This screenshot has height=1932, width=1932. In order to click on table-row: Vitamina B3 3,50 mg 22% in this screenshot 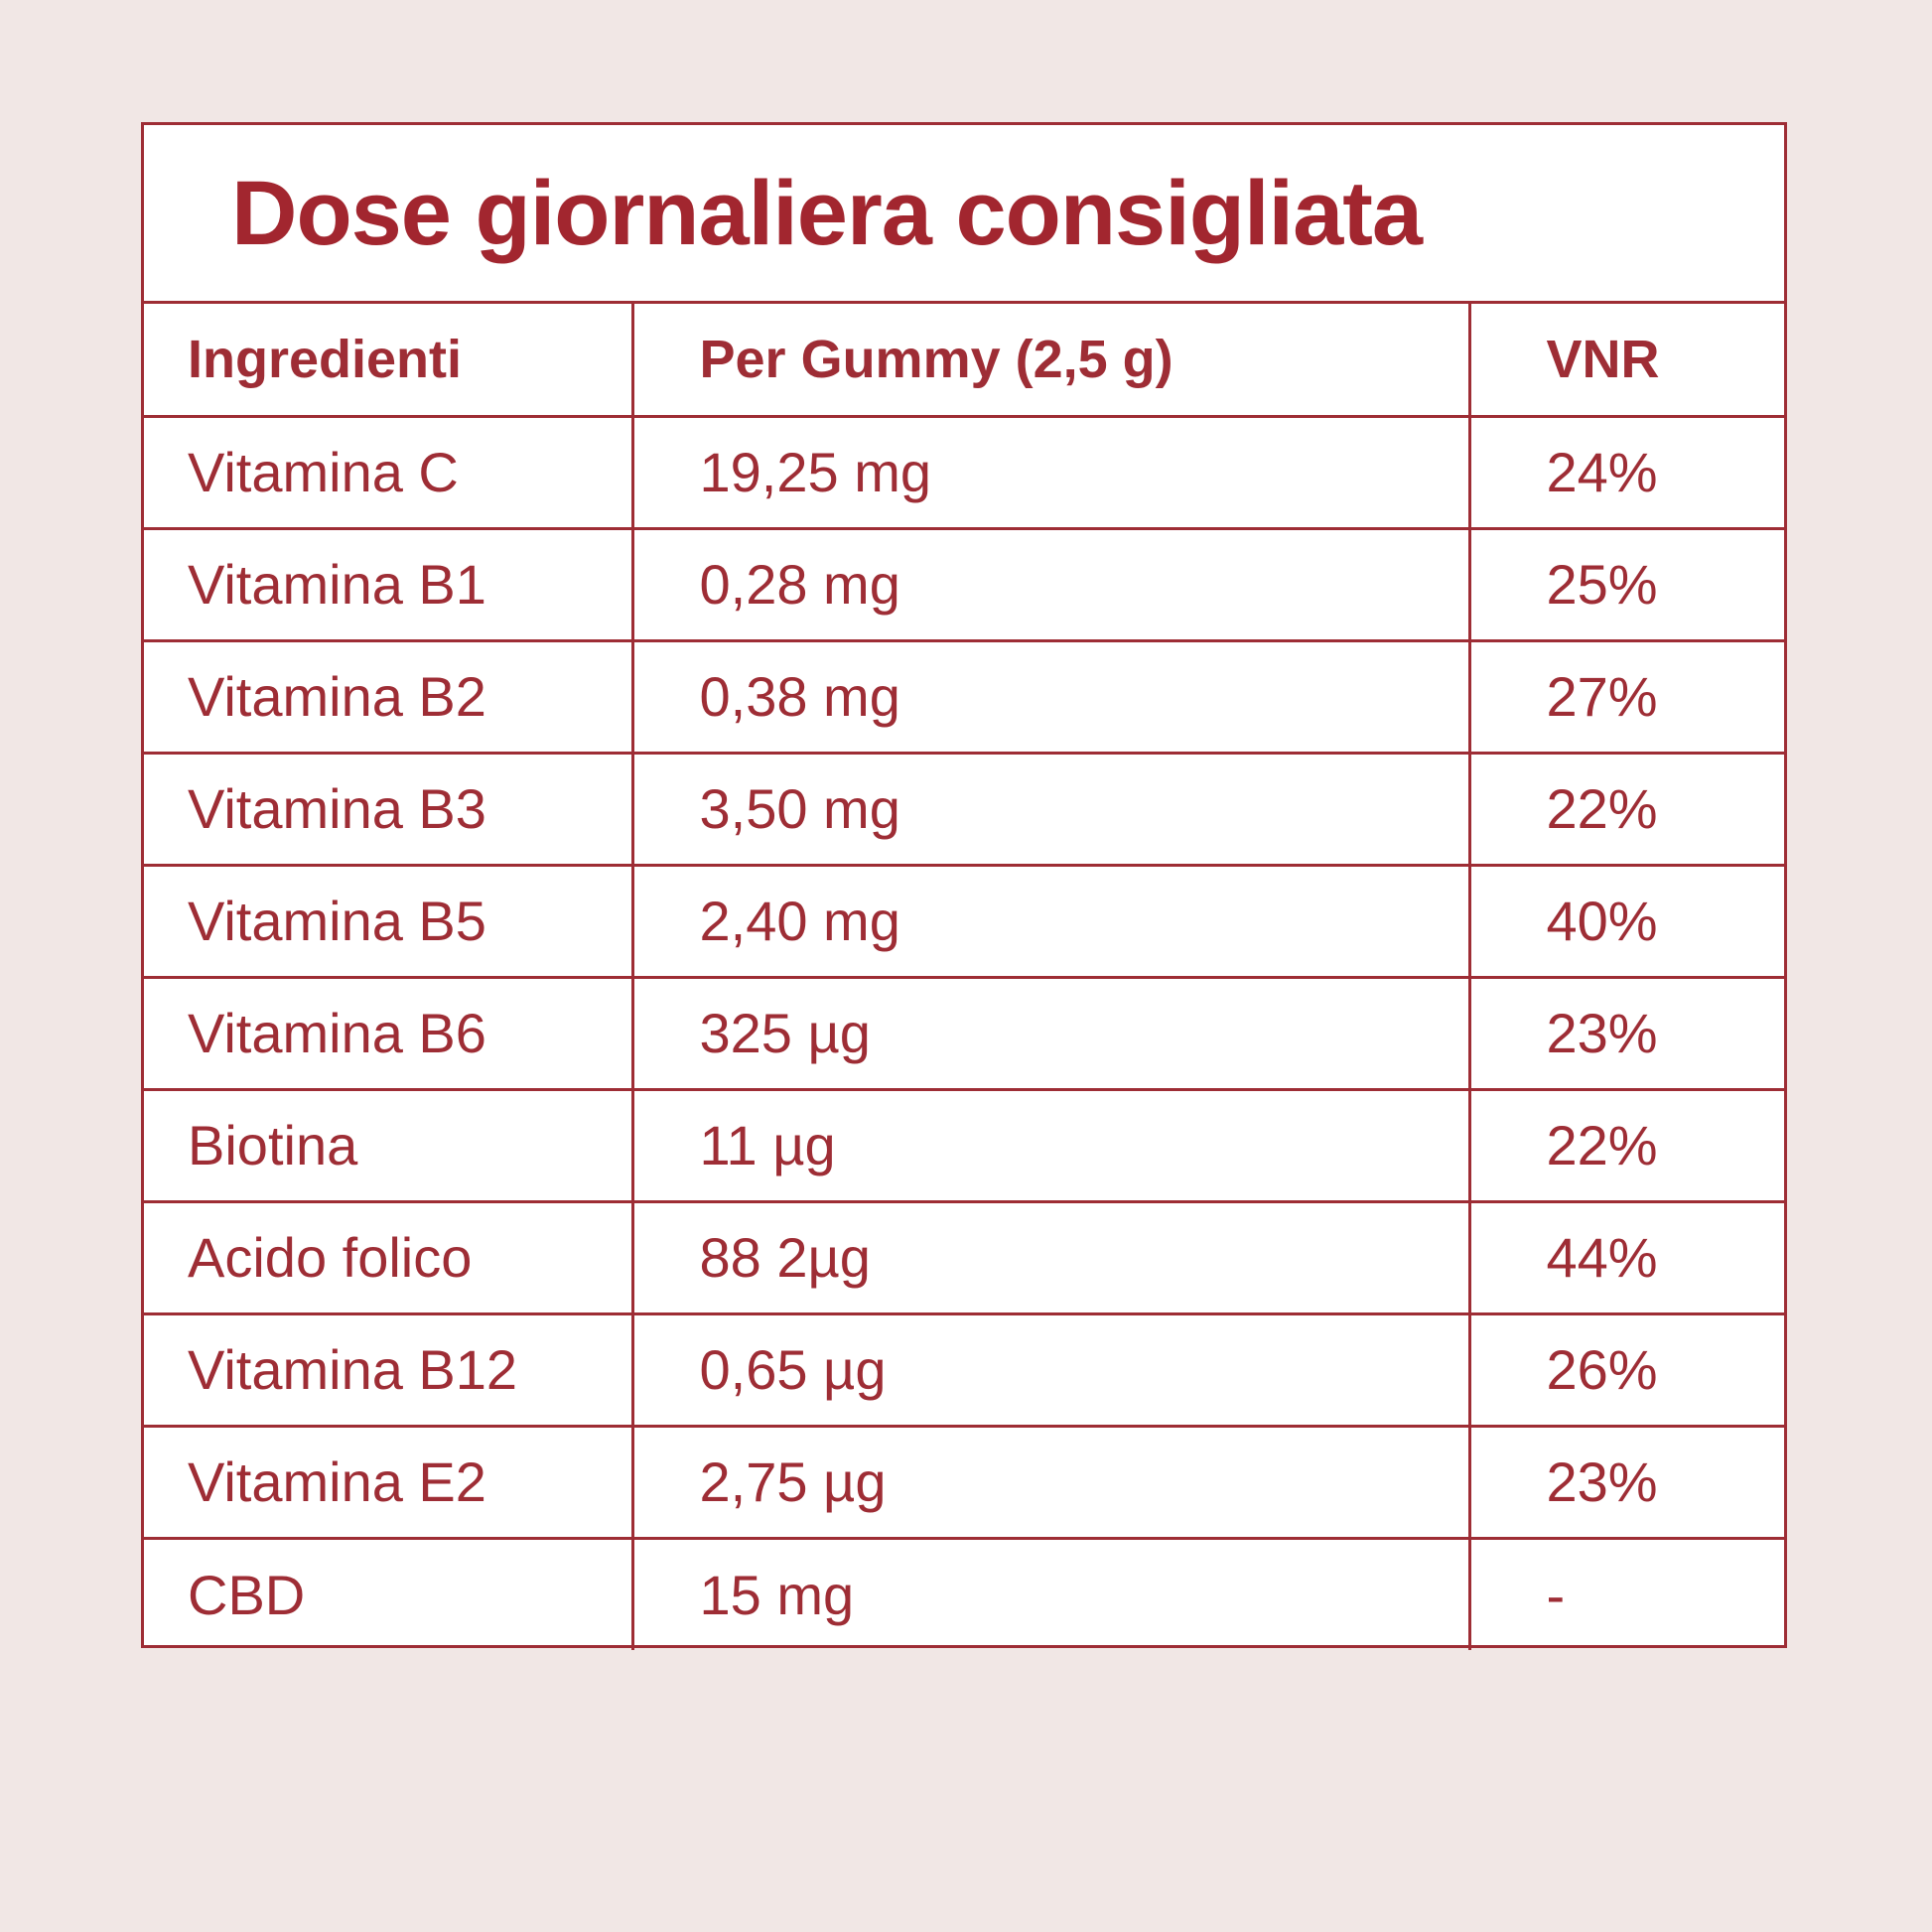, I will do `click(964, 808)`.